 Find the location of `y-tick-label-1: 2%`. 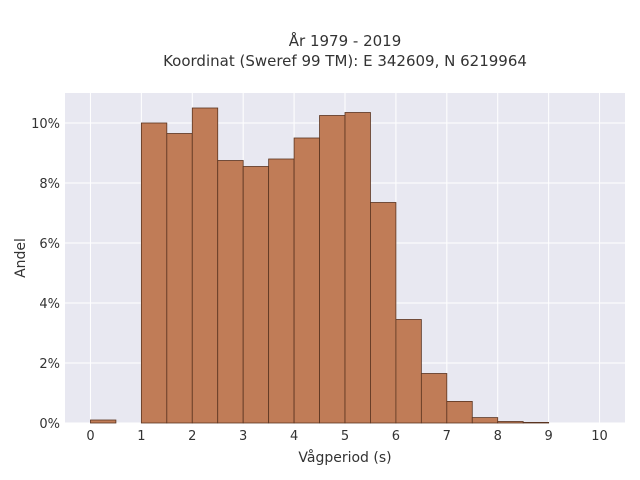

y-tick-label-1: 2% is located at coordinates (49, 364).